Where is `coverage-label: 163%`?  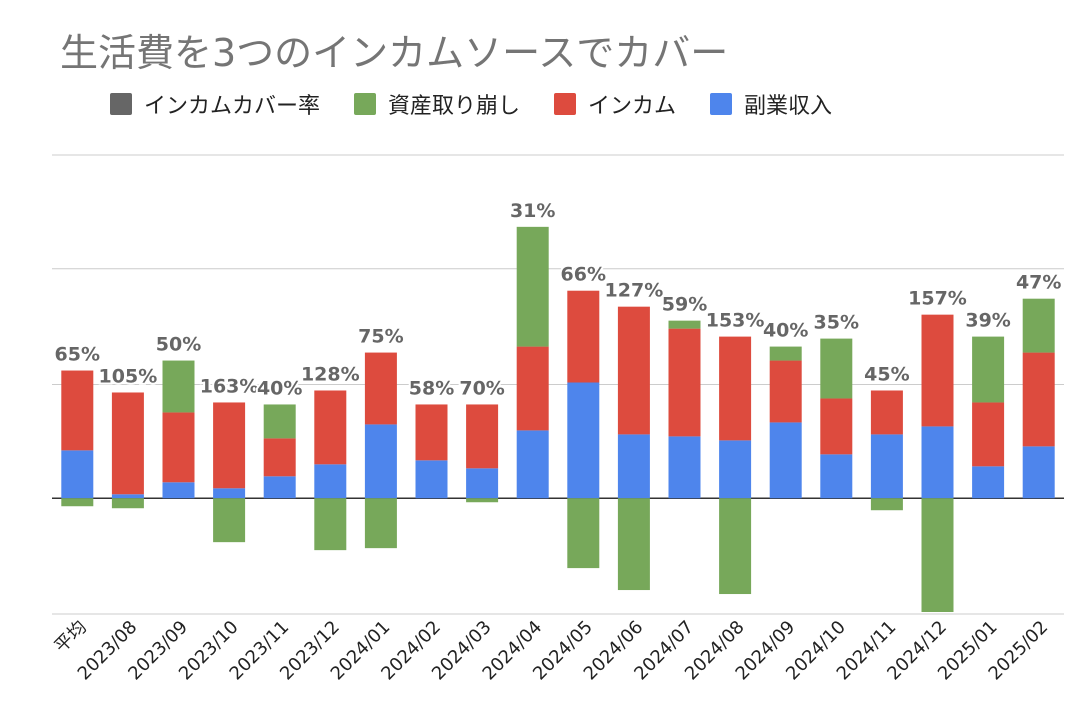 coverage-label: 163% is located at coordinates (229, 386).